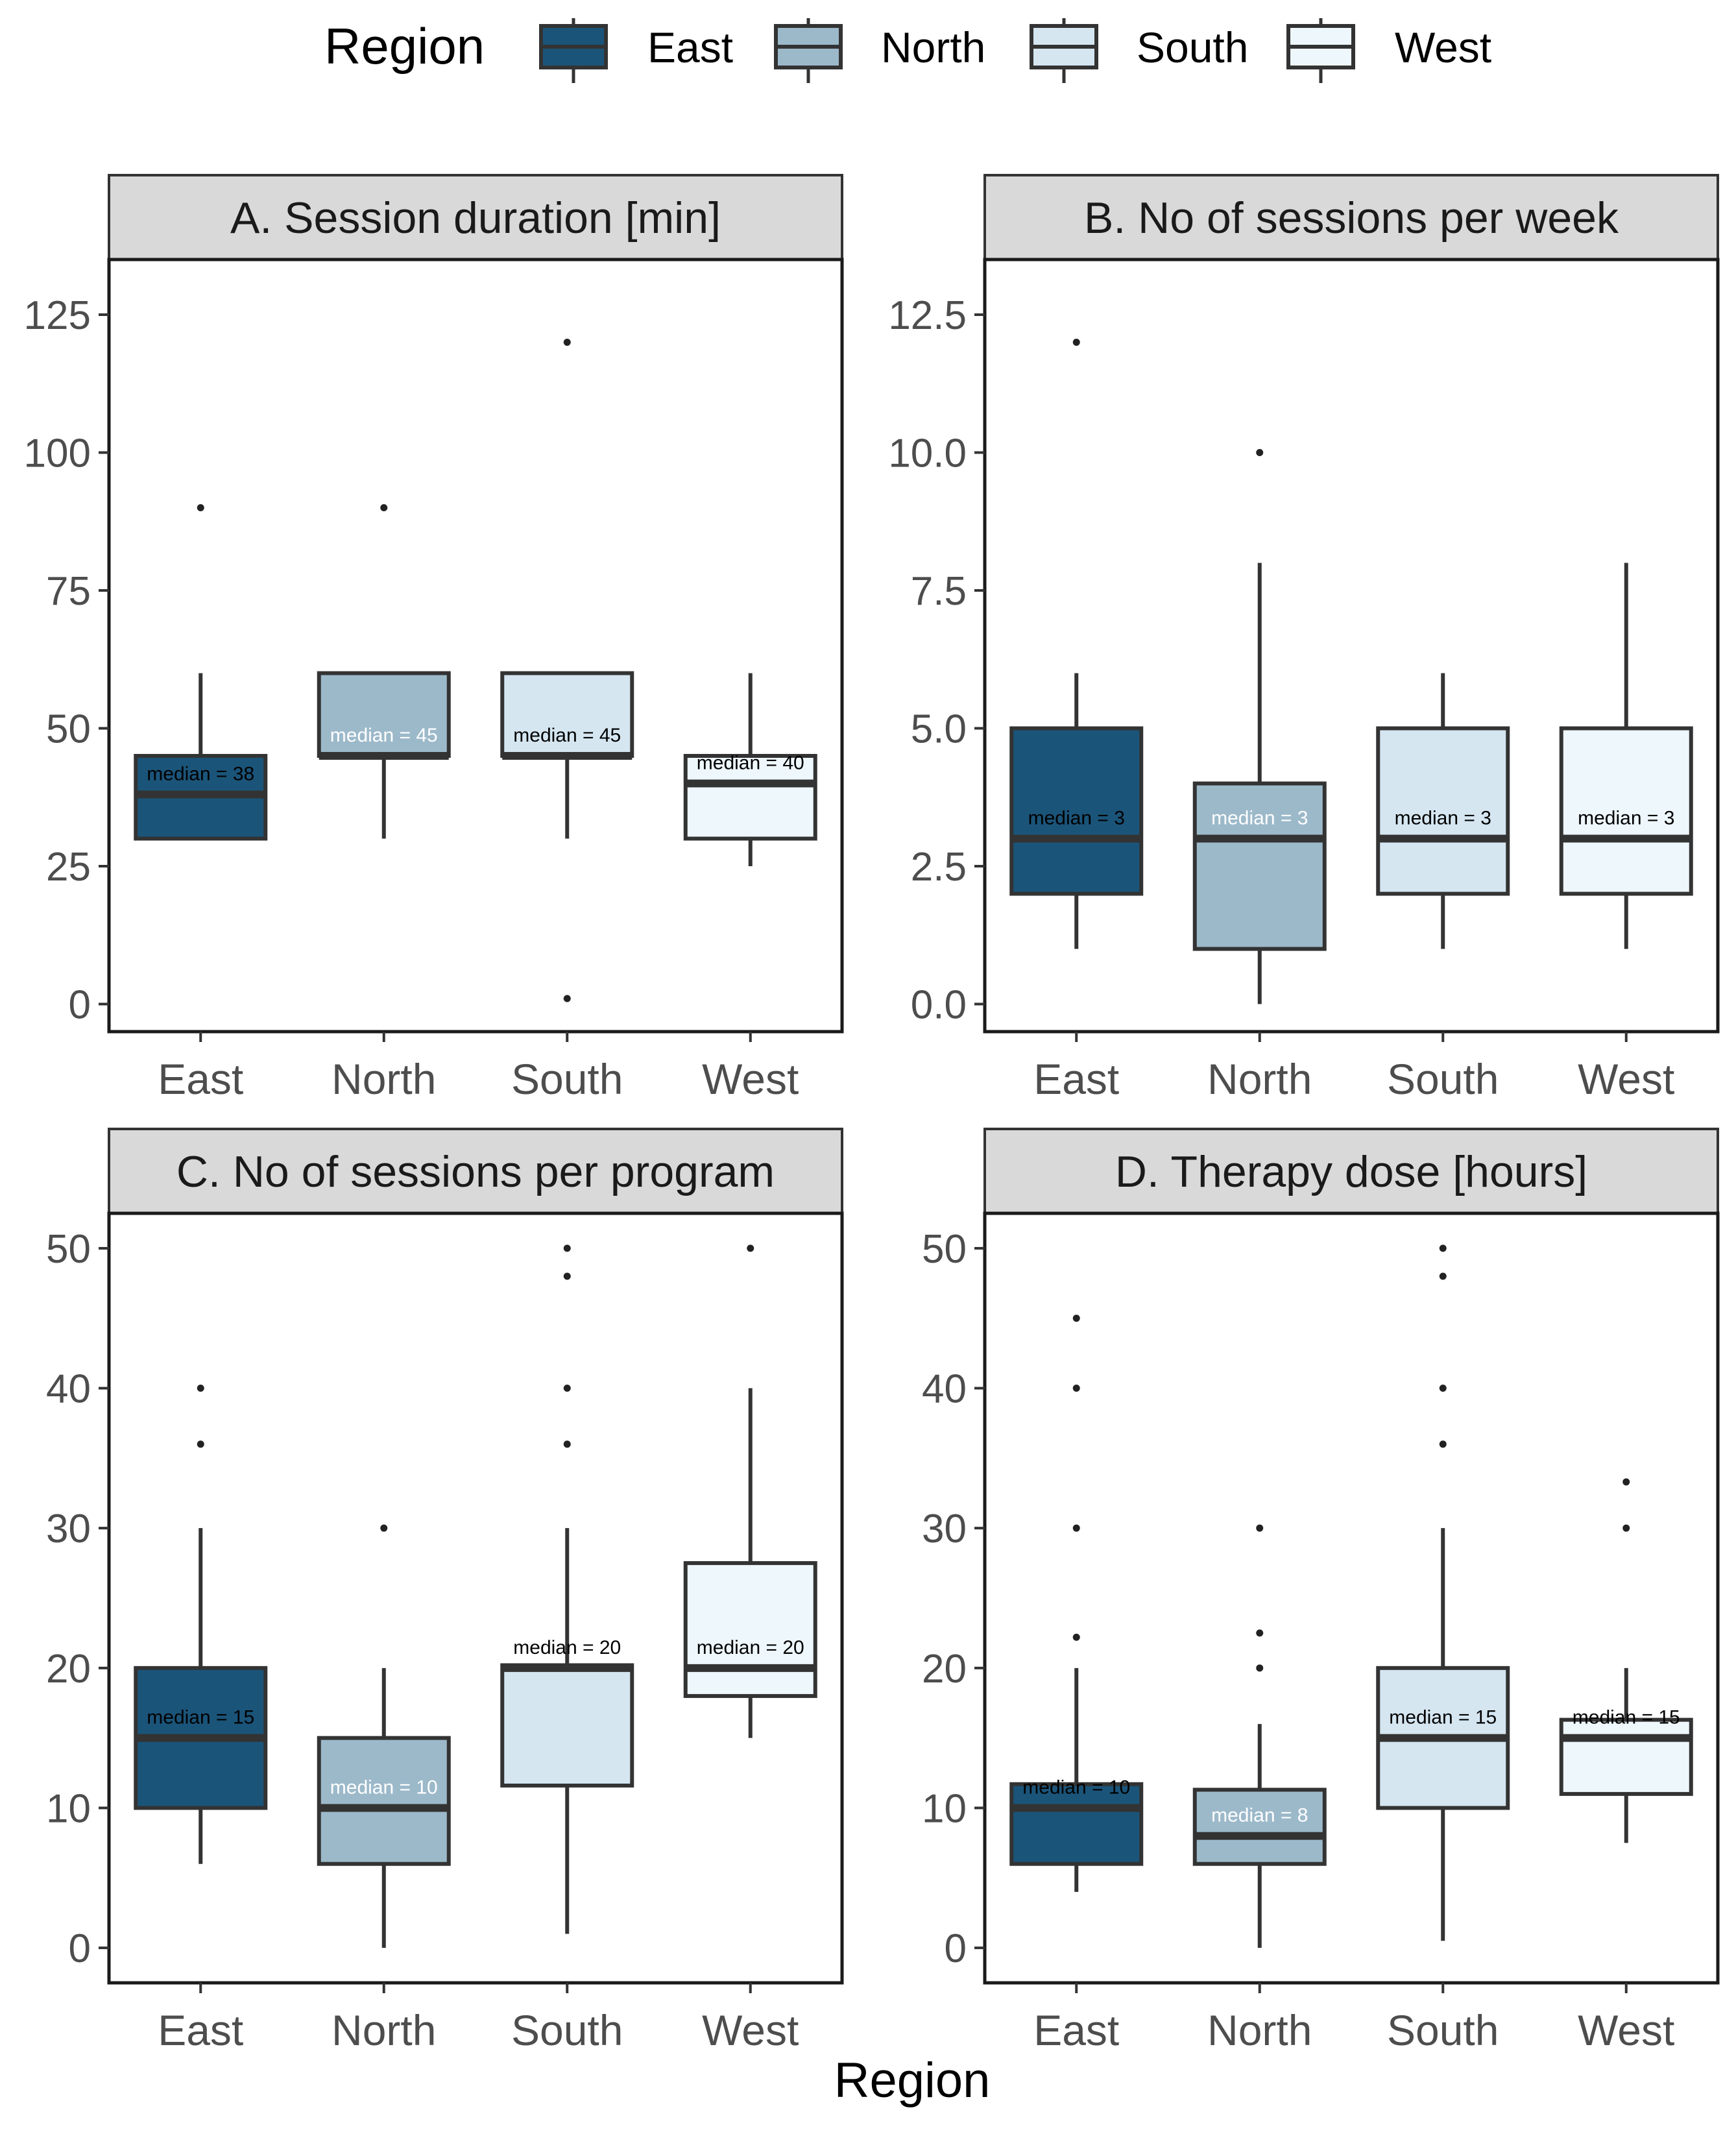  I want to click on median-label: median = 20, so click(750, 1648).